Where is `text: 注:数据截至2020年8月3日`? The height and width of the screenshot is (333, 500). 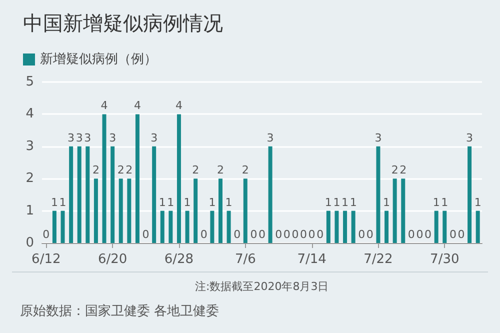
text: 注:数据截至2020年8月3日 is located at coordinates (262, 286).